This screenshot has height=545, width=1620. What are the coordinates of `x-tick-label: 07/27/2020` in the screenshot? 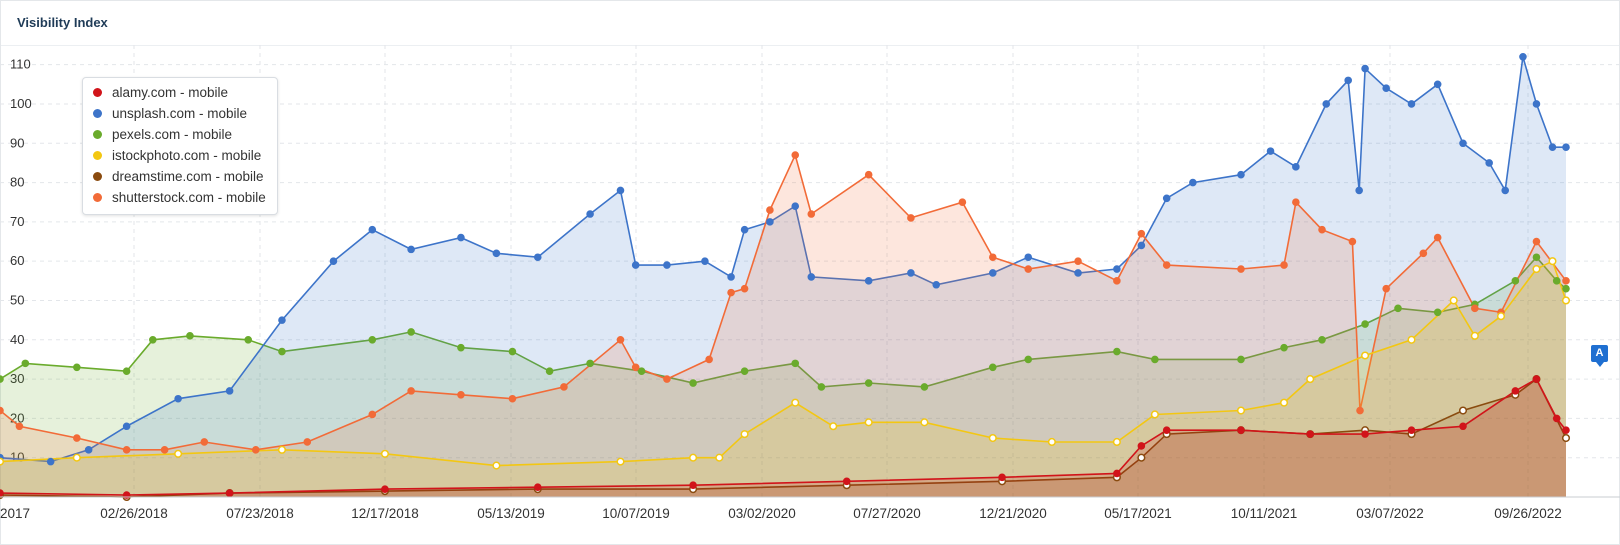 It's located at (887, 513).